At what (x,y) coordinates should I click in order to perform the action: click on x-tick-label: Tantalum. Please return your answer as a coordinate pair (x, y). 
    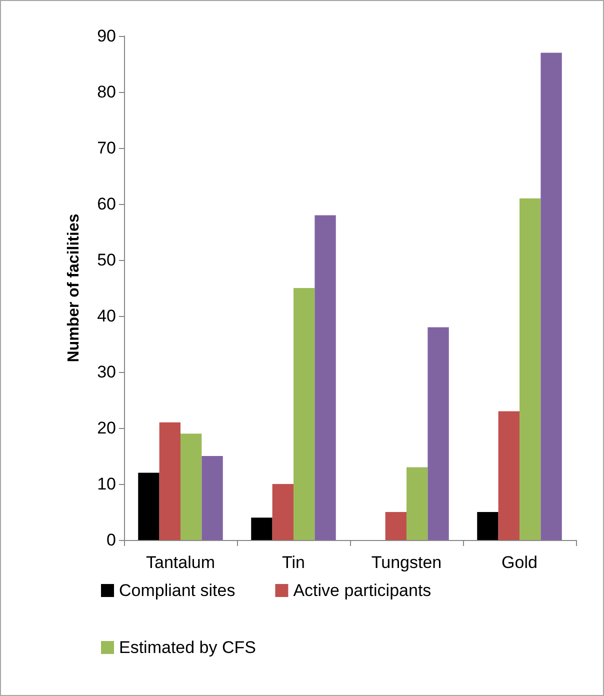
    Looking at the image, I should click on (180, 562).